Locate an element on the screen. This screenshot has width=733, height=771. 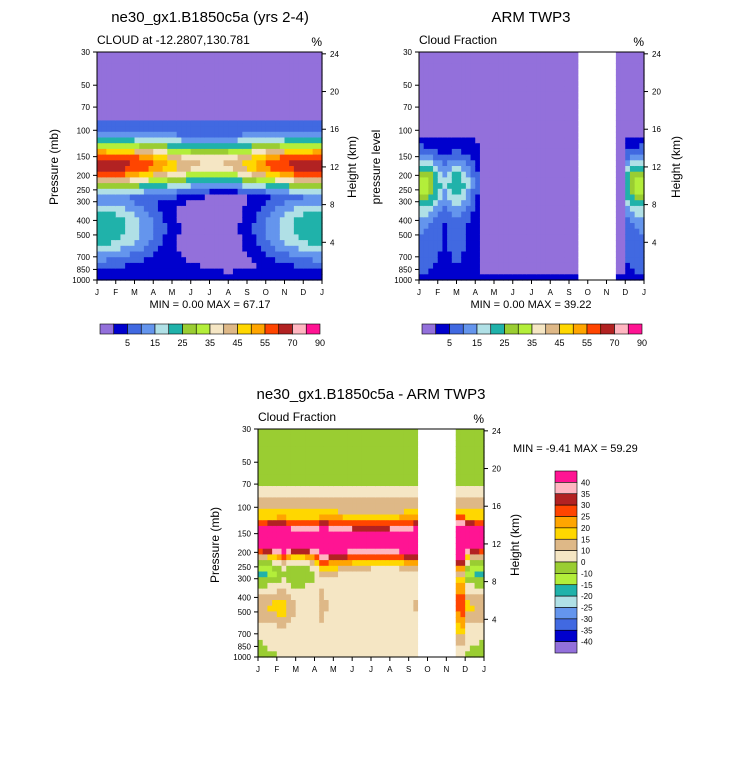
month-tick-label: A is located at coordinates (229, 292).